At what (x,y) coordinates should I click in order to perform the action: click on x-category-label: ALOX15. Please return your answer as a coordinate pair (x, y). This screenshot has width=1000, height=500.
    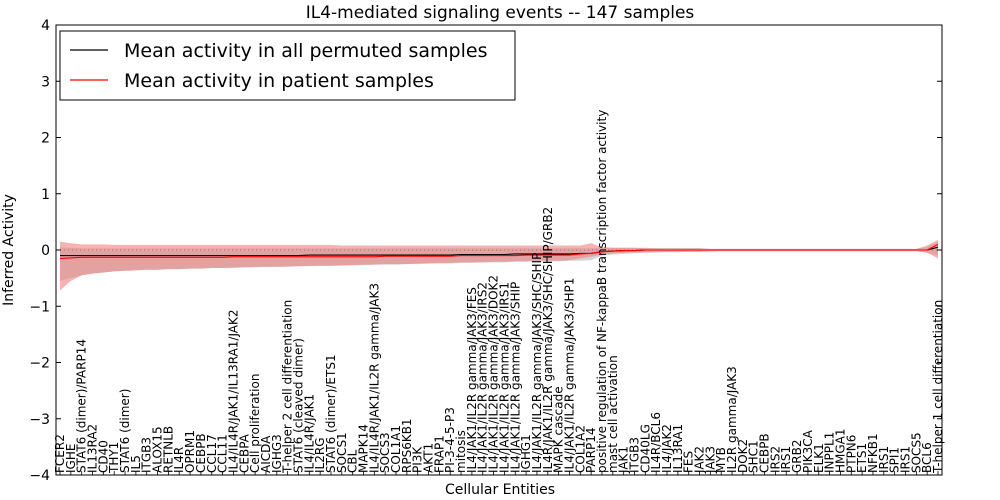
    Looking at the image, I should click on (158, 449).